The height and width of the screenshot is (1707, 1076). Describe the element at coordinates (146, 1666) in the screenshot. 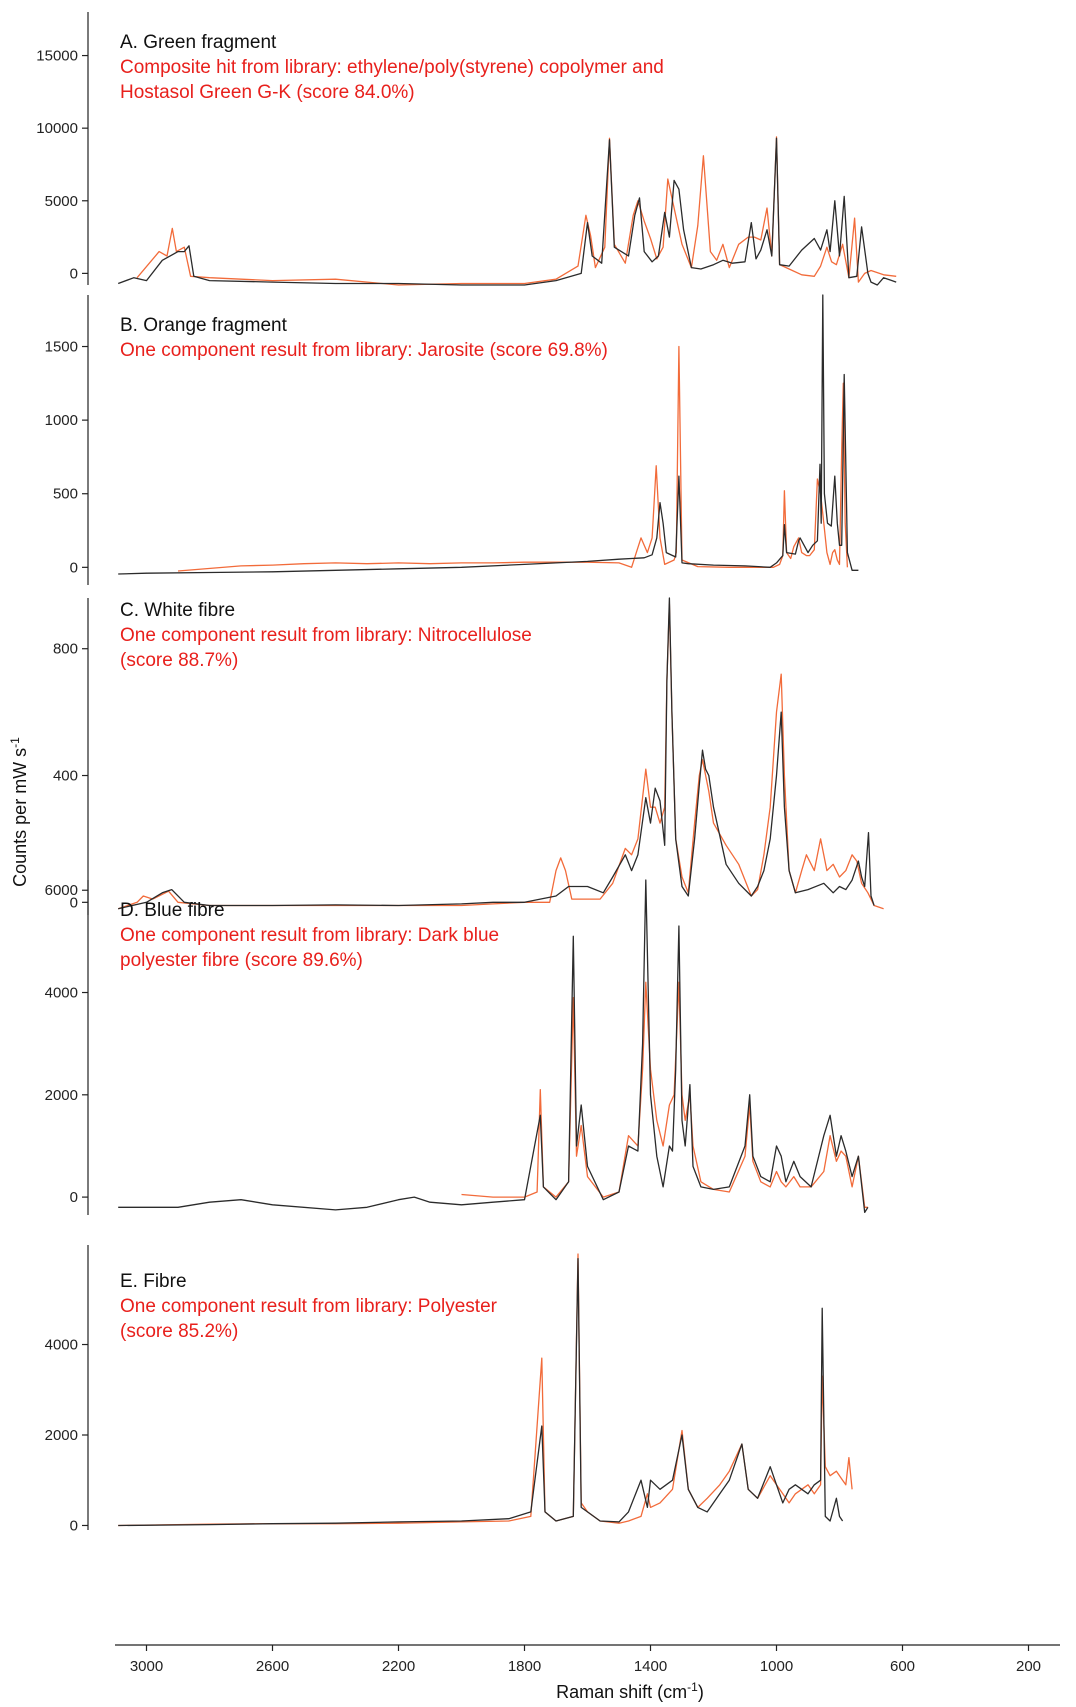

I see `x-tick-label: 3000` at that location.